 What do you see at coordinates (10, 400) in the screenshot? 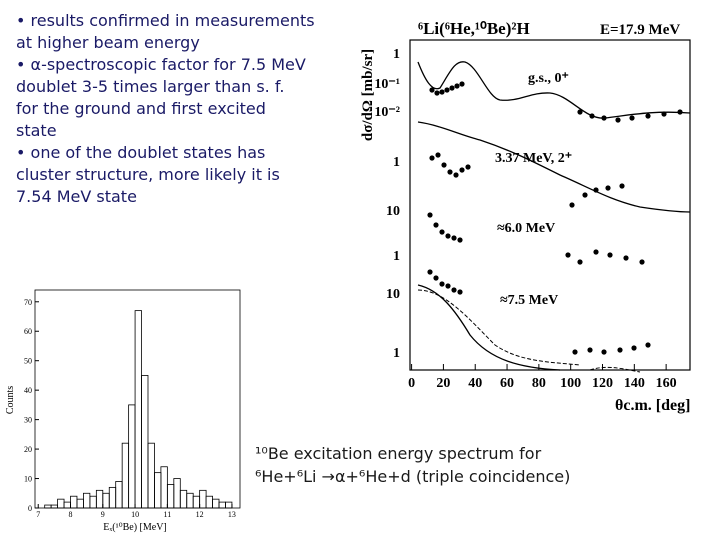
I see `hist-y-label: Counts` at bounding box center [10, 400].